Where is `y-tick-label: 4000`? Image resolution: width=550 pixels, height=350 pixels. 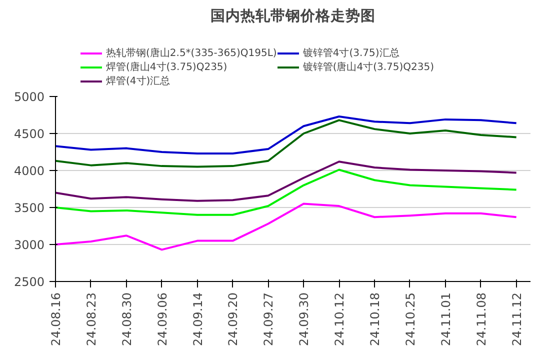
y-tick-label: 4000 is located at coordinates (29, 171).